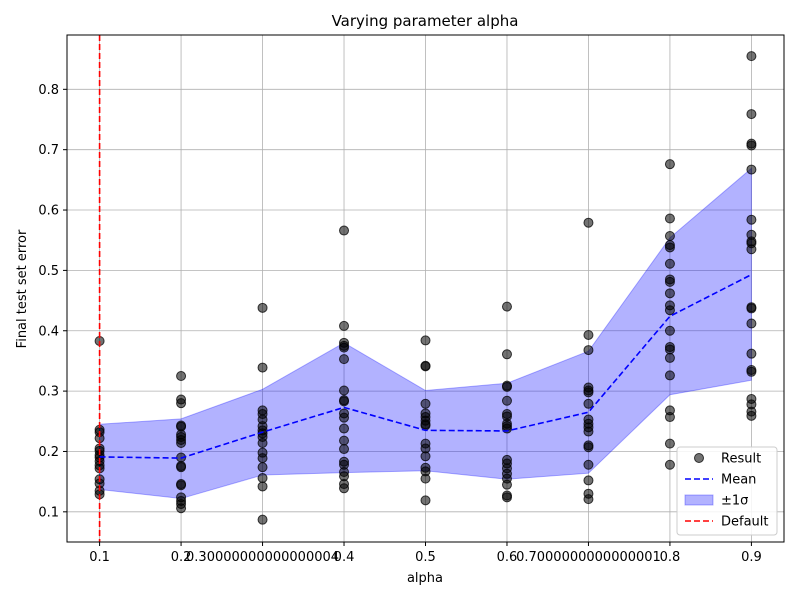  What do you see at coordinates (48, 150) in the screenshot?
I see `y-tick-label-6: 0.7` at bounding box center [48, 150].